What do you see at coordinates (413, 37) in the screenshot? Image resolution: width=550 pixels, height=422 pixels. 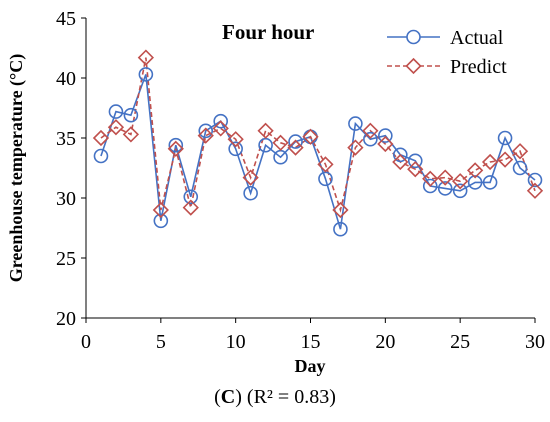 I see `legend-marker-actual` at bounding box center [413, 37].